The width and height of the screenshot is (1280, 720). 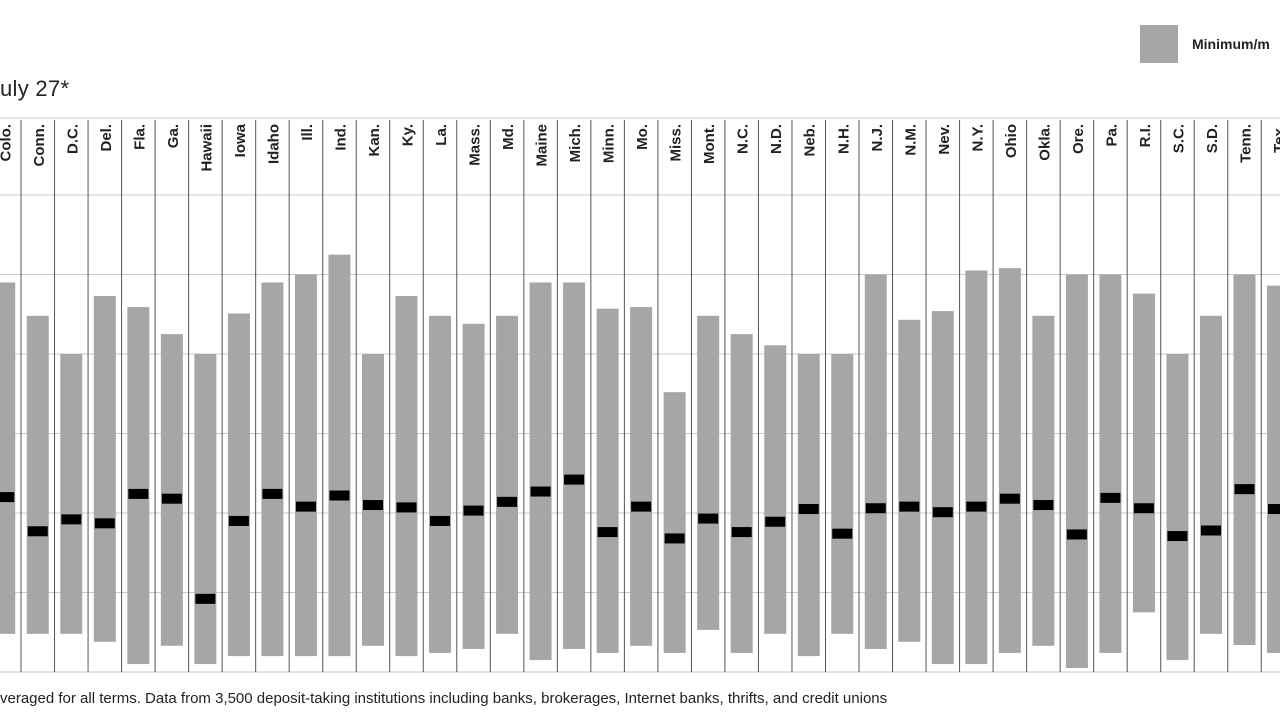 I want to click on category-label: Maine, so click(x=542, y=145).